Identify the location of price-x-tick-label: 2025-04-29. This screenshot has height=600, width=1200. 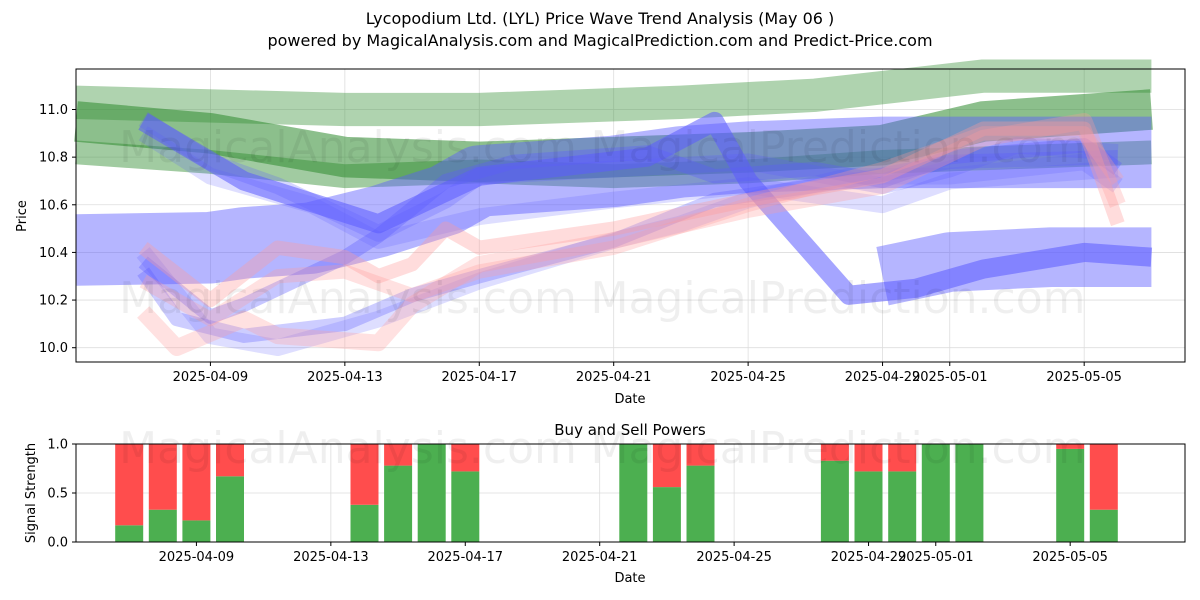
(883, 377).